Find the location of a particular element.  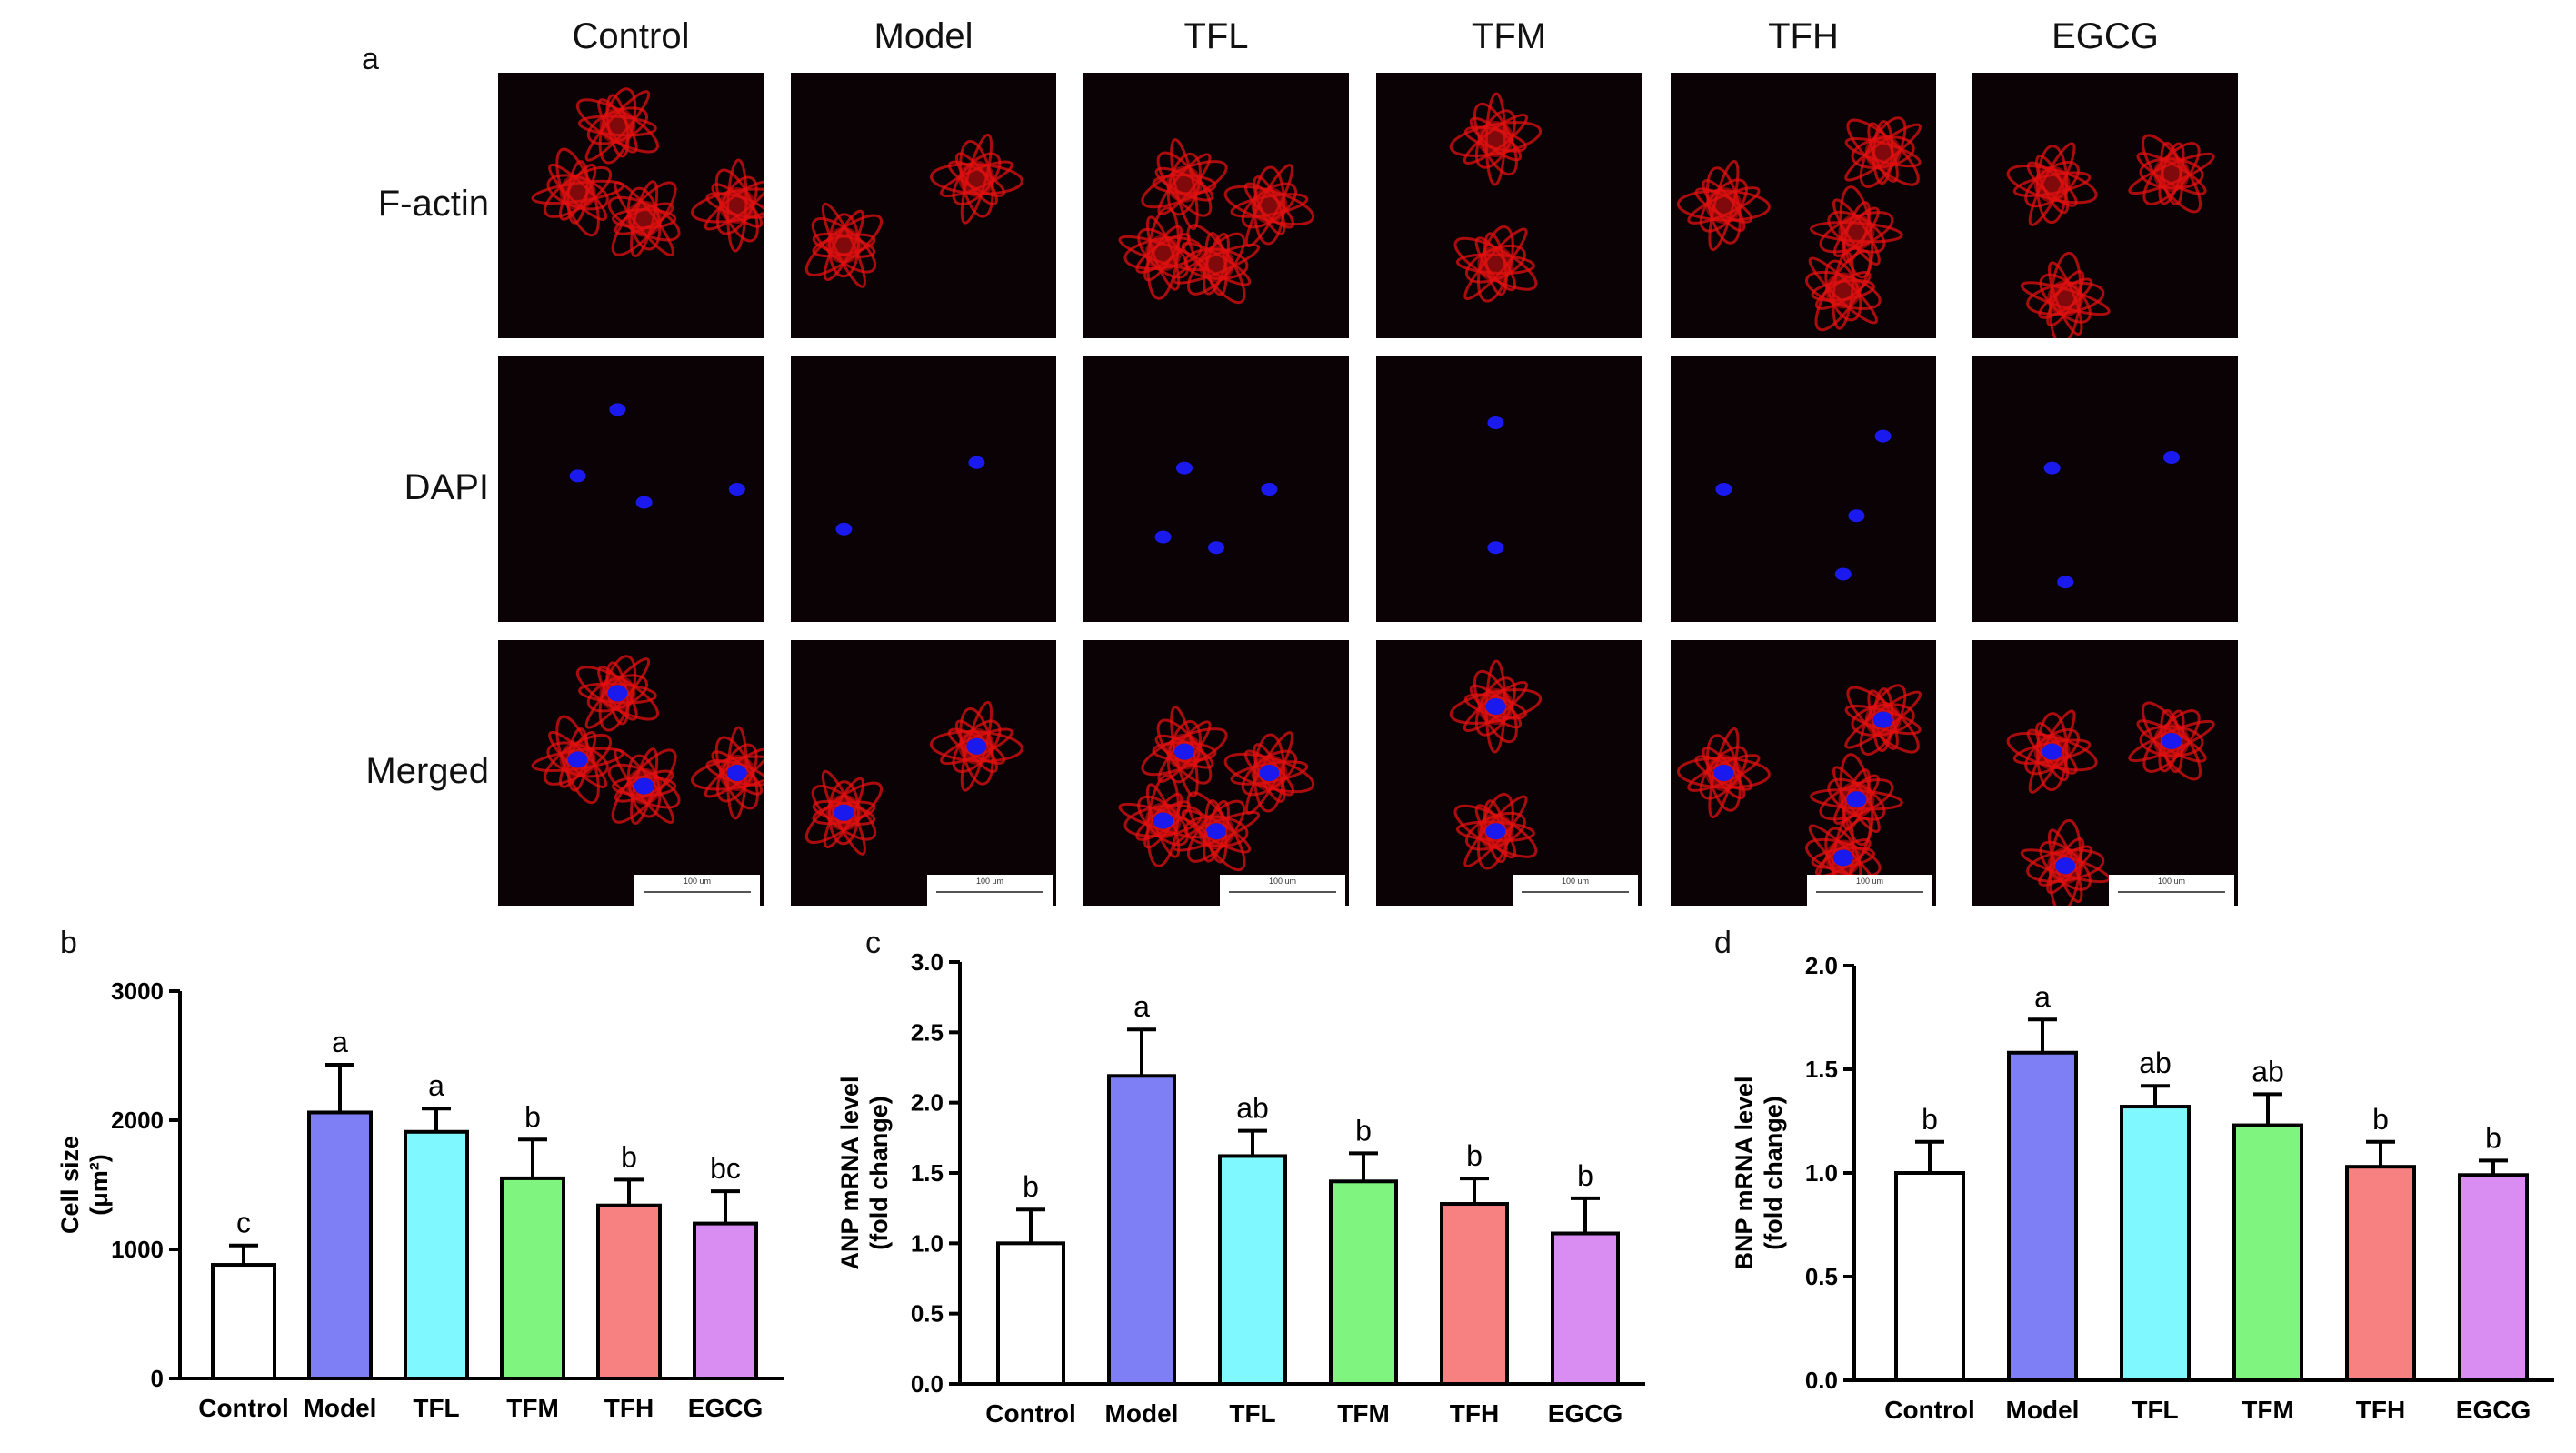

column-header-tfm: TFM is located at coordinates (1509, 36).